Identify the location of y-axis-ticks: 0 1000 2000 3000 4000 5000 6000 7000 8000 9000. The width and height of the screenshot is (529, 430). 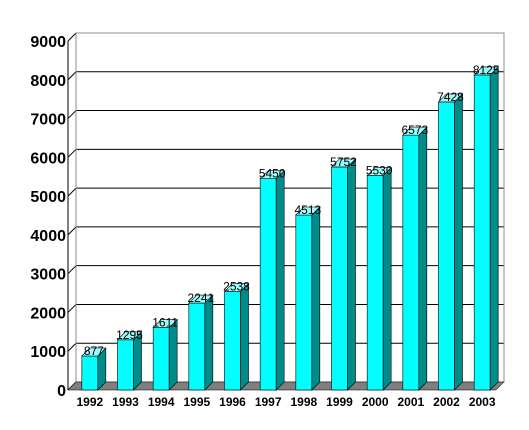
(48, 217).